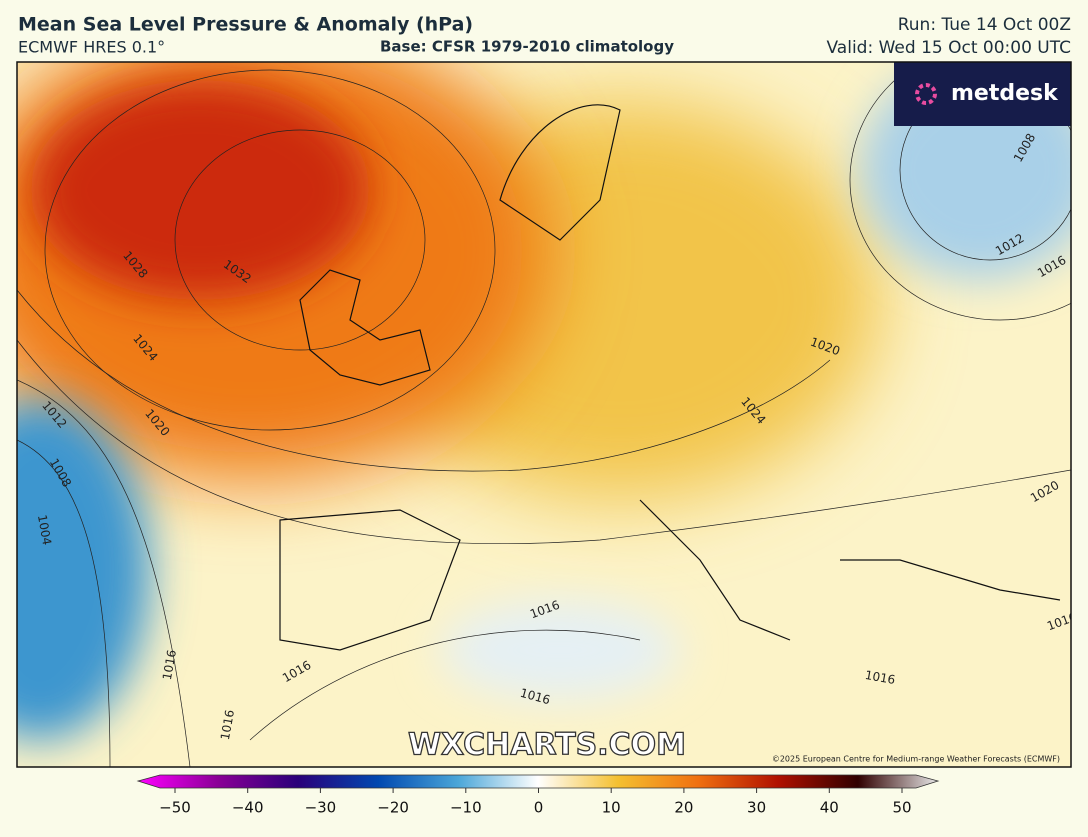 Image resolution: width=1088 pixels, height=837 pixels. Describe the element at coordinates (756, 808) in the screenshot. I see `tick-label: 30` at that location.